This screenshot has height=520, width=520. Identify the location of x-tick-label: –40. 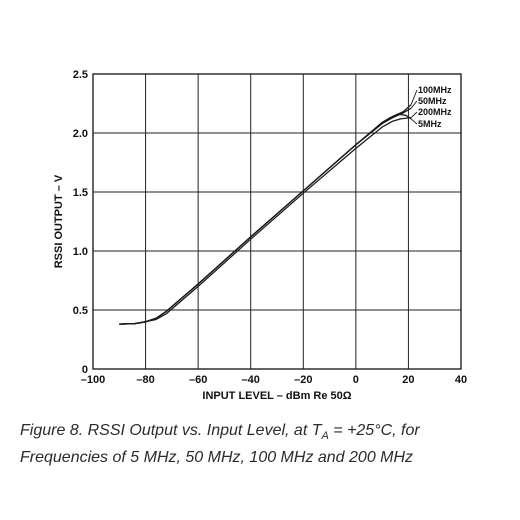
(251, 380).